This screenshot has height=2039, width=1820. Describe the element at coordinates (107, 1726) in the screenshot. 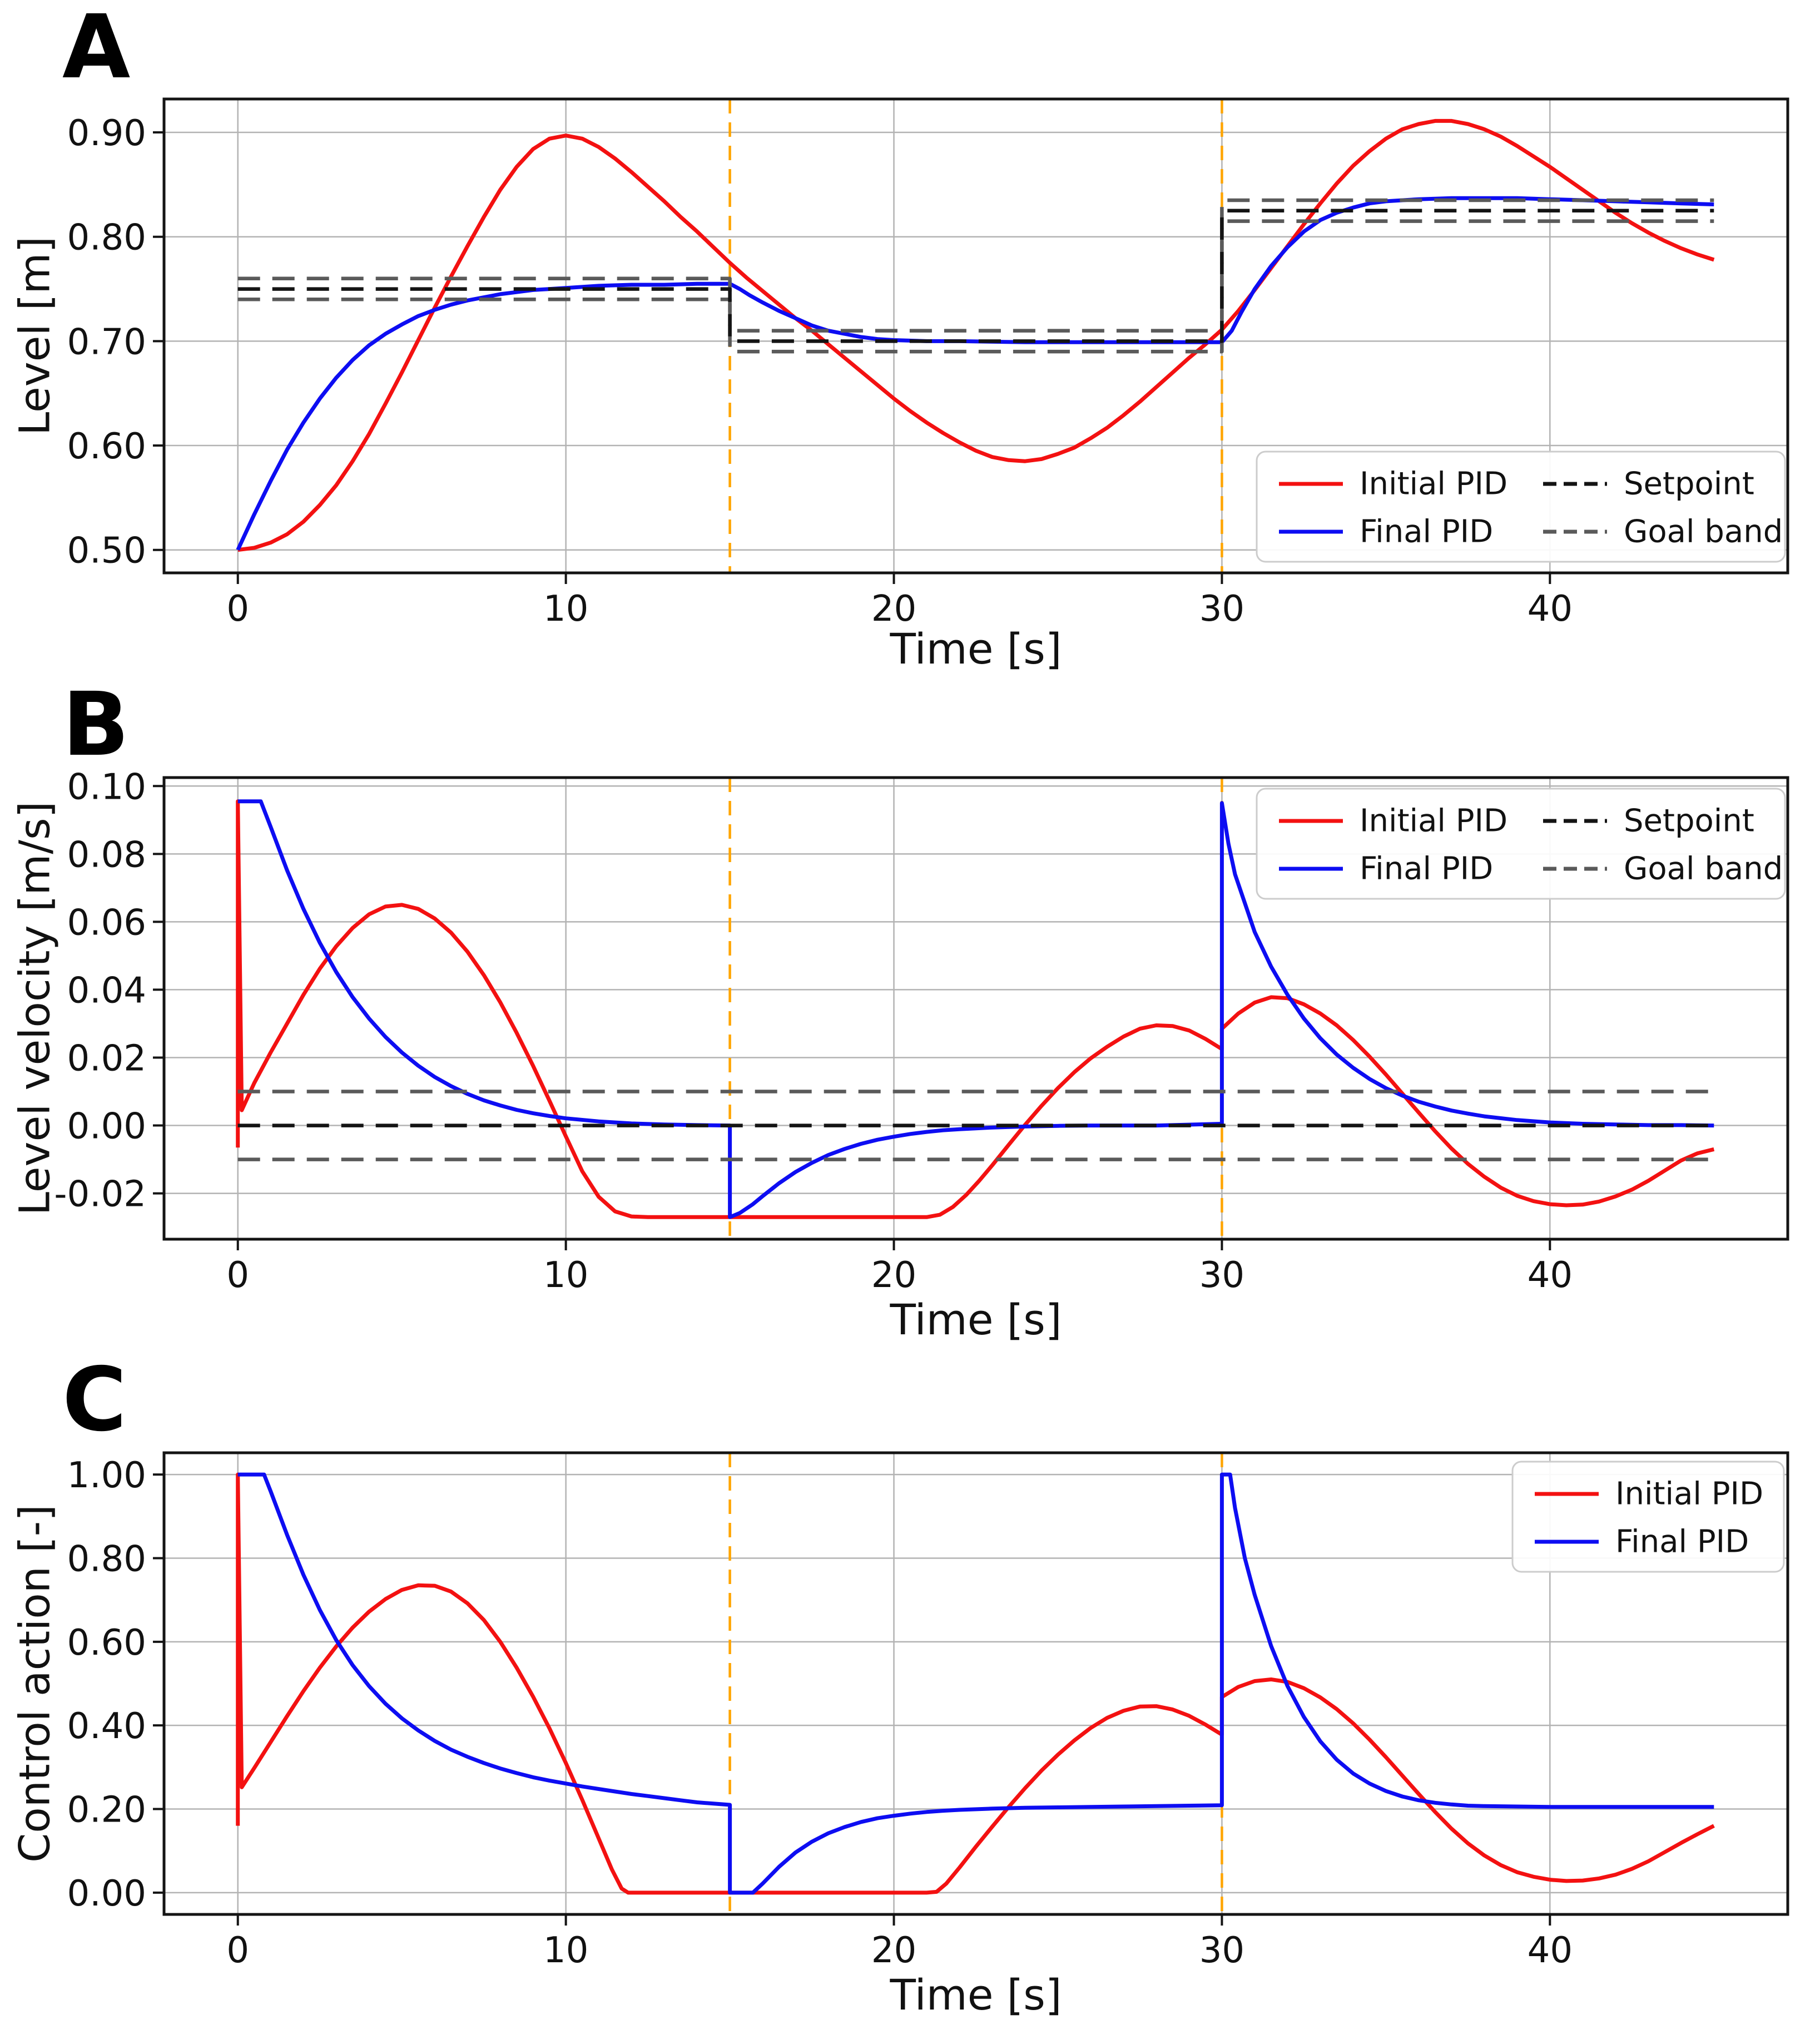

I see `y-tick-label: 0.40` at that location.